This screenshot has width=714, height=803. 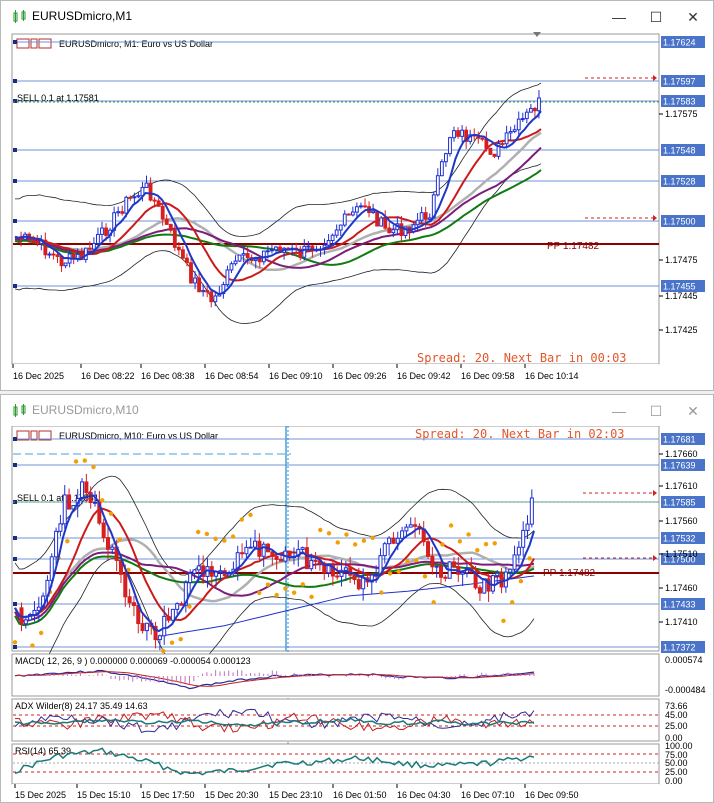 I want to click on ma-green, so click(x=274, y=591).